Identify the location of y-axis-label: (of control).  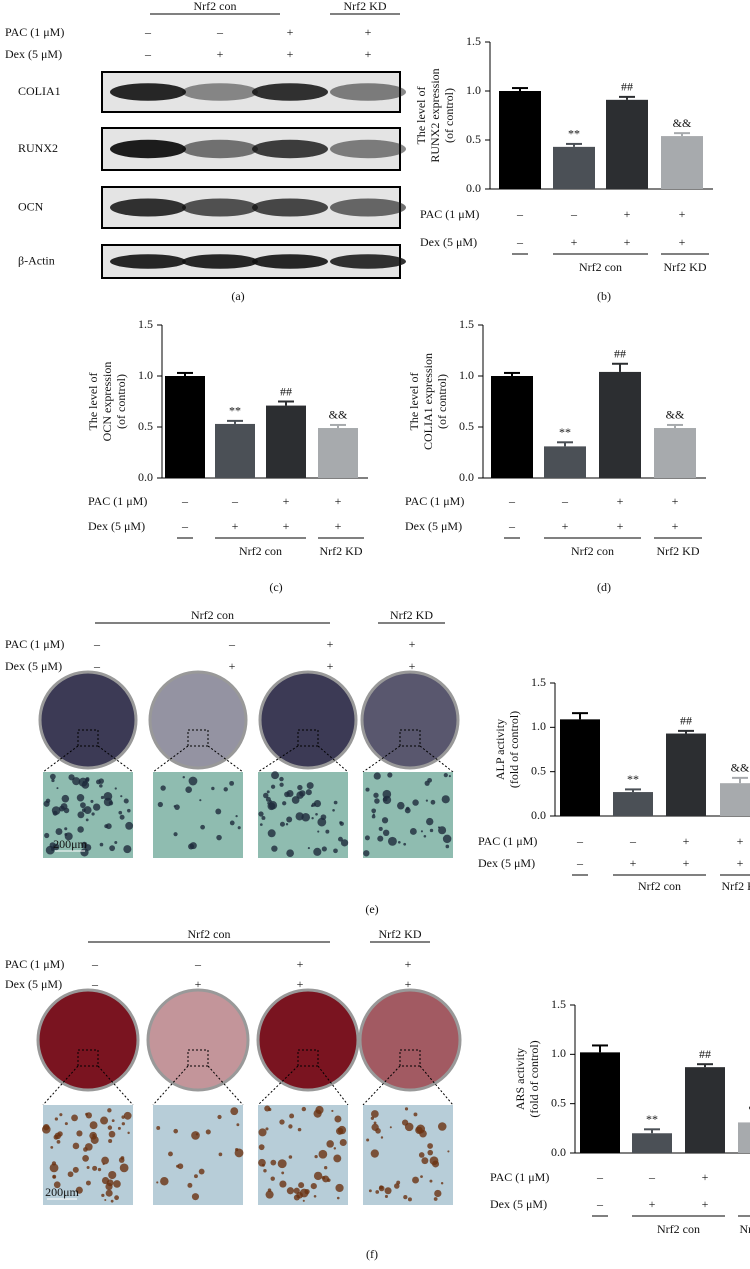
(442, 401).